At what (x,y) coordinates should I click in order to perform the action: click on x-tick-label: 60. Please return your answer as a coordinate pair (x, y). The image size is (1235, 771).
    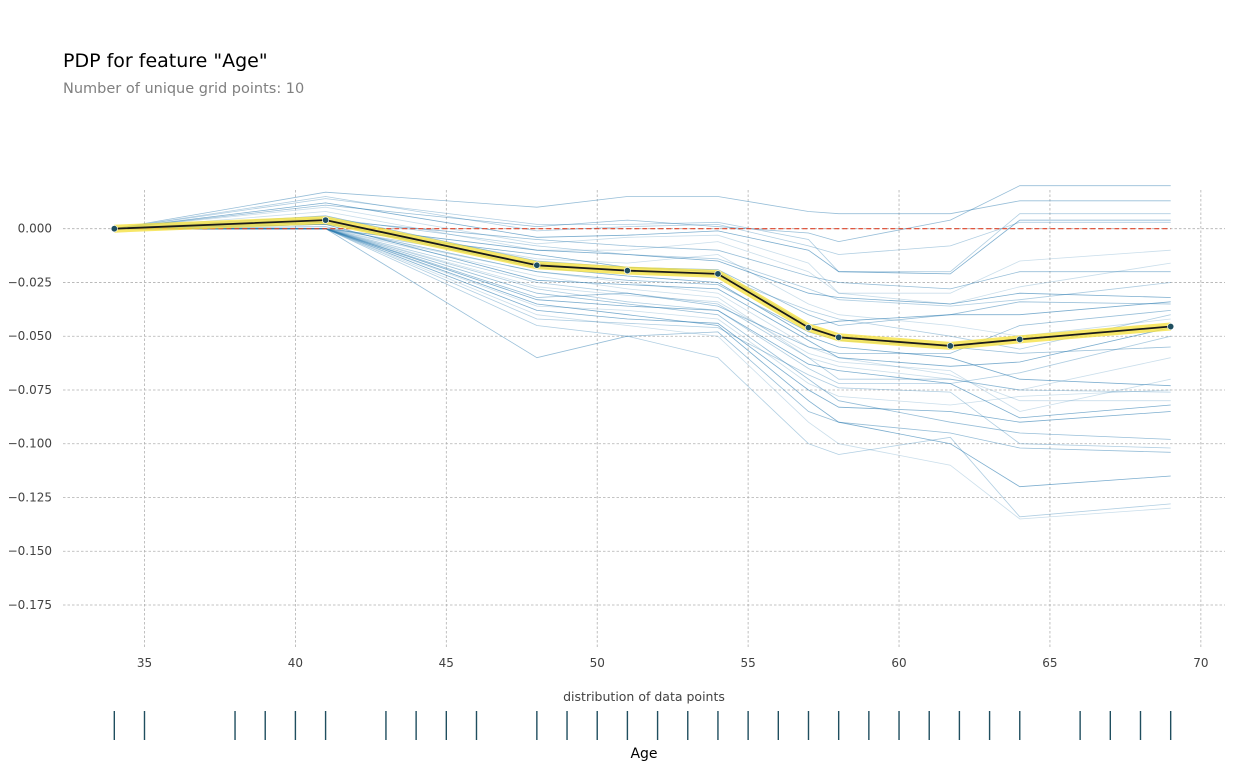
    Looking at the image, I should click on (898, 663).